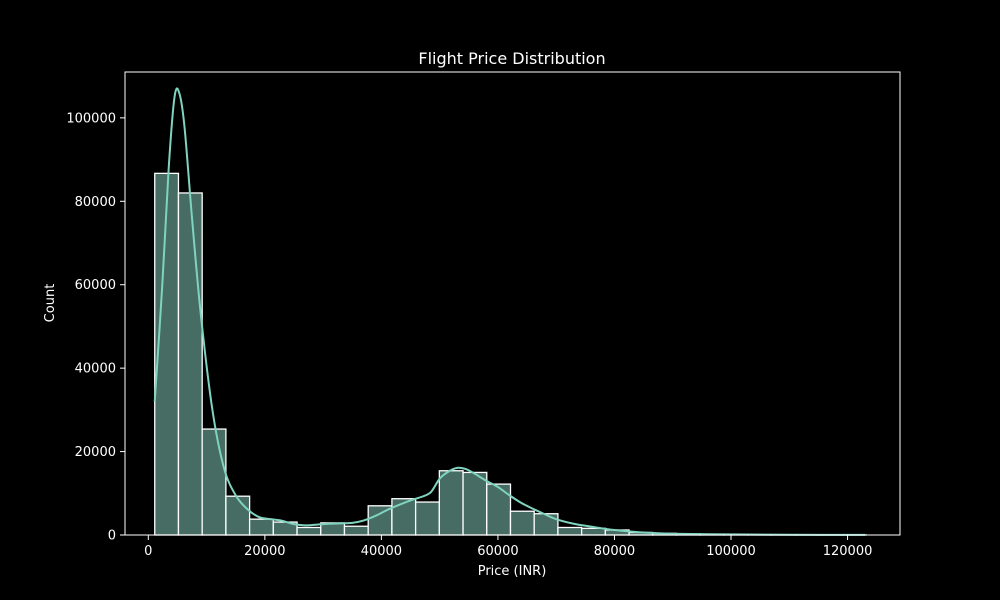 Image resolution: width=1000 pixels, height=600 pixels. What do you see at coordinates (381, 551) in the screenshot?
I see `x-tick-label: 40000` at bounding box center [381, 551].